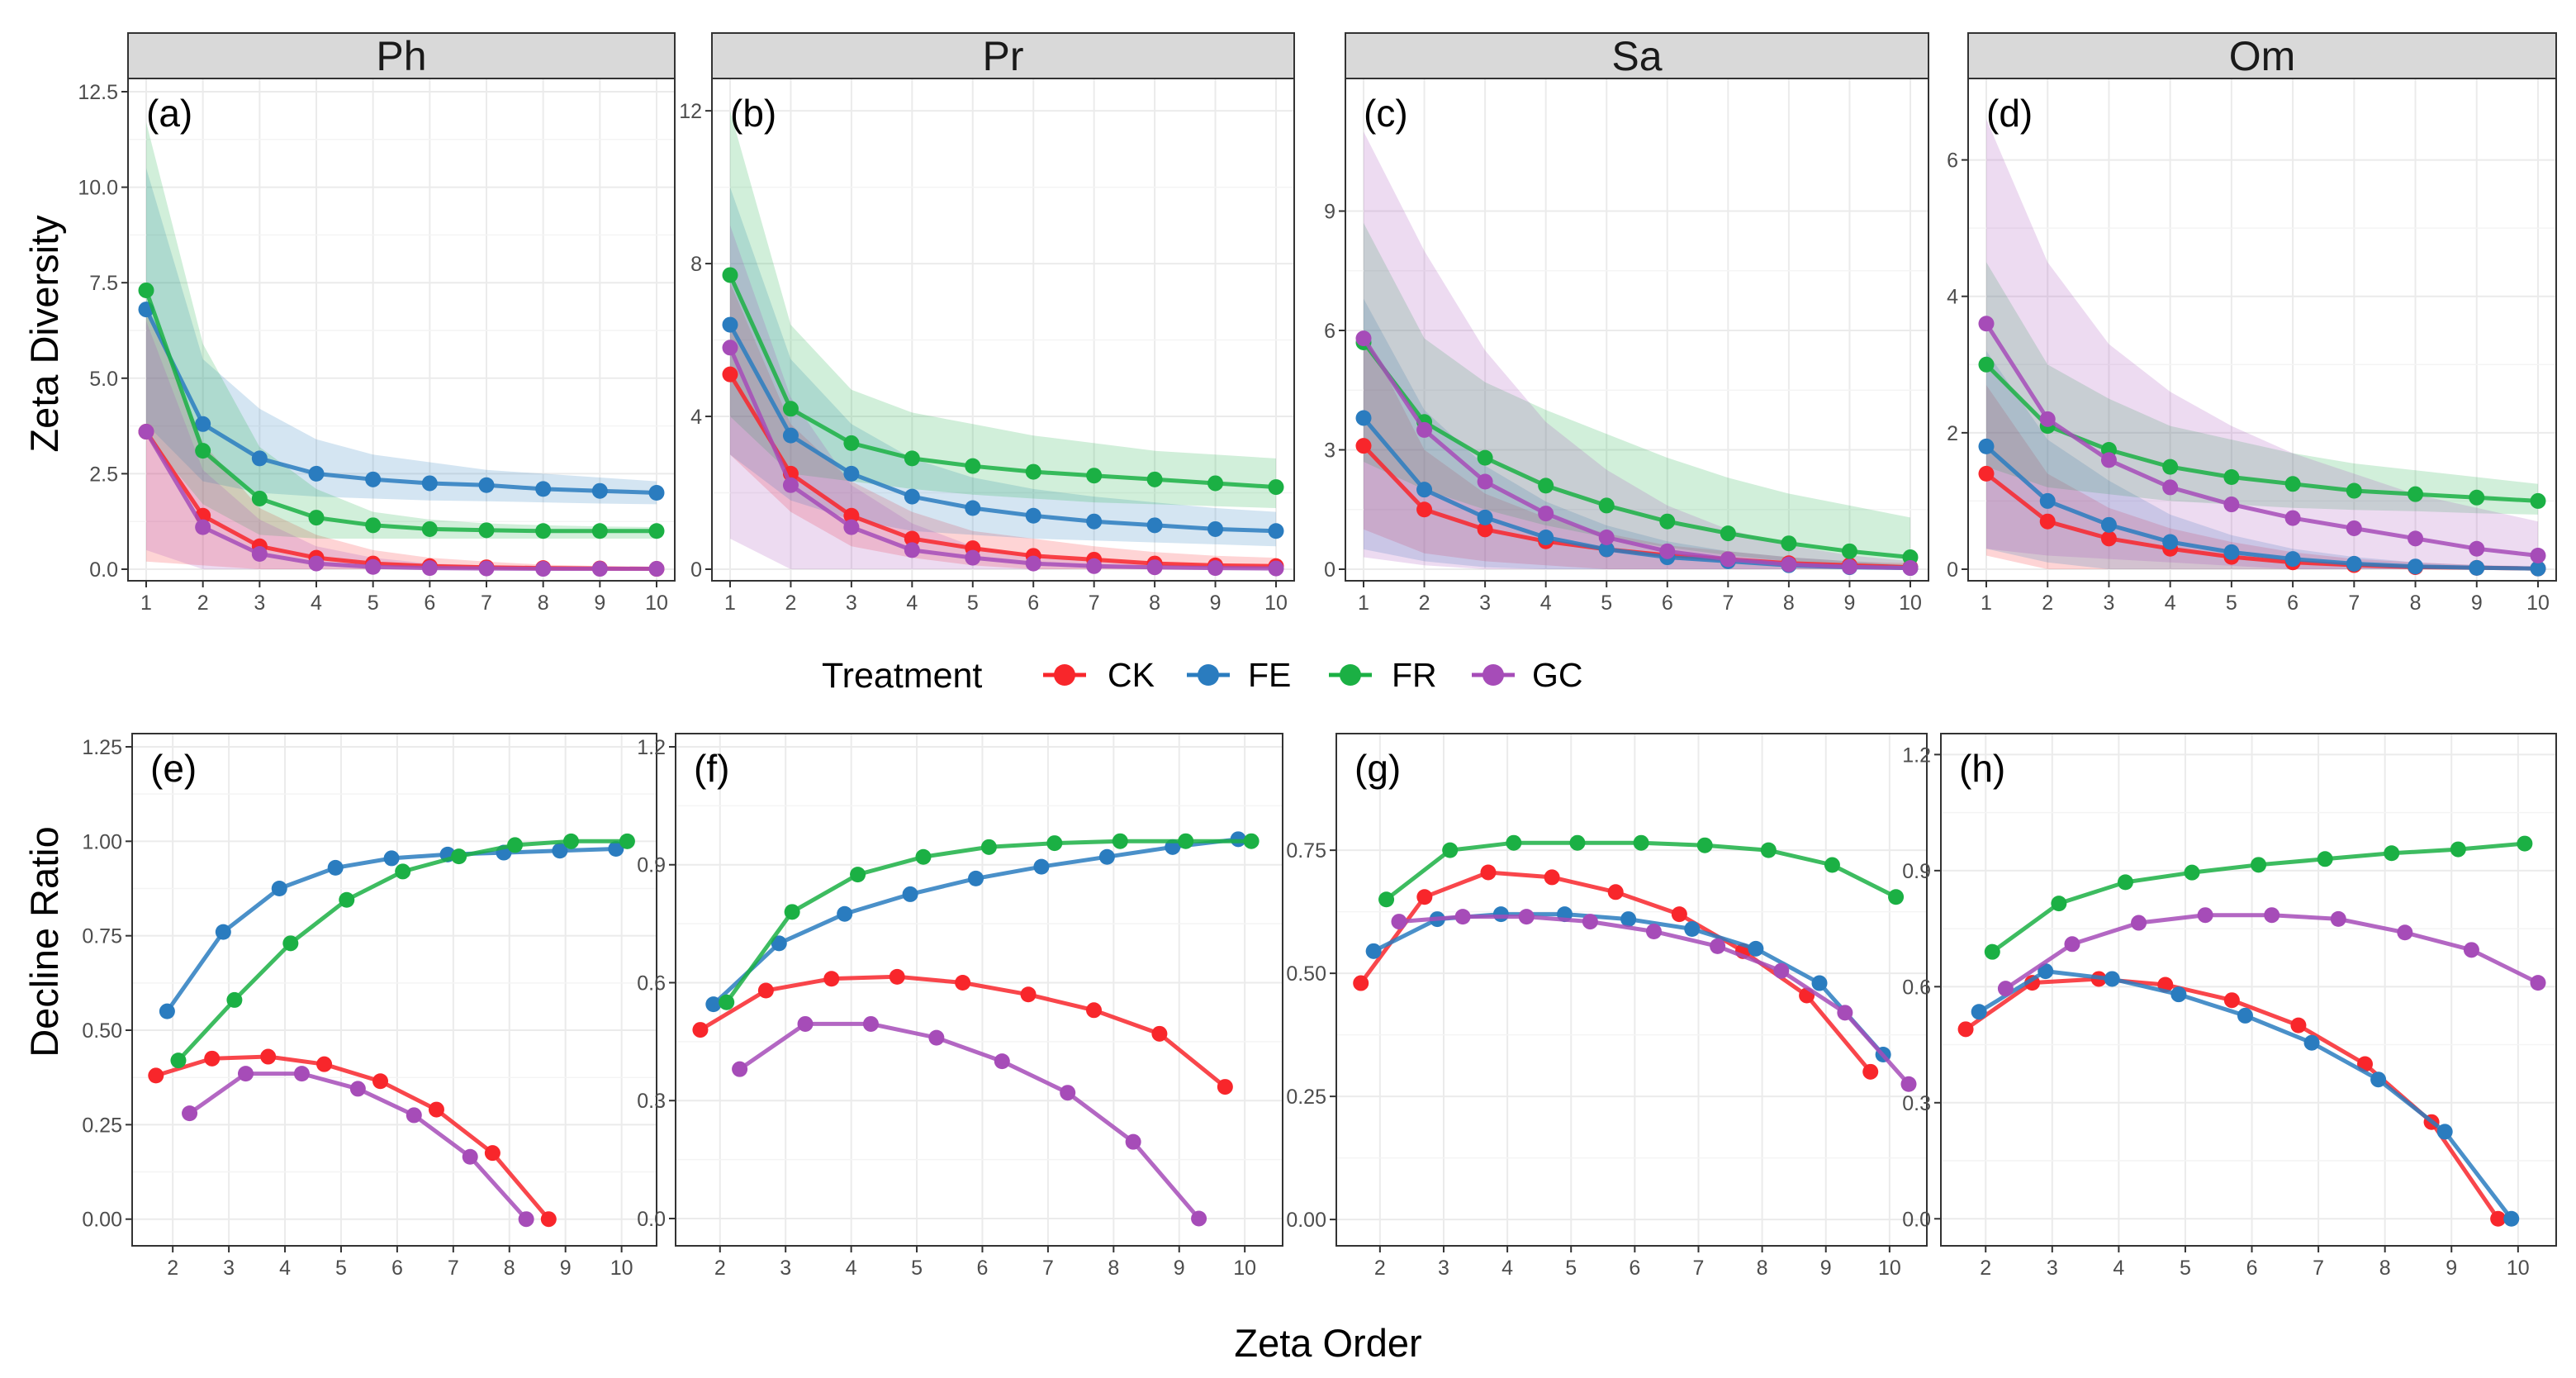  Describe the element at coordinates (691, 111) in the screenshot. I see `y-tick-label: 12` at that location.